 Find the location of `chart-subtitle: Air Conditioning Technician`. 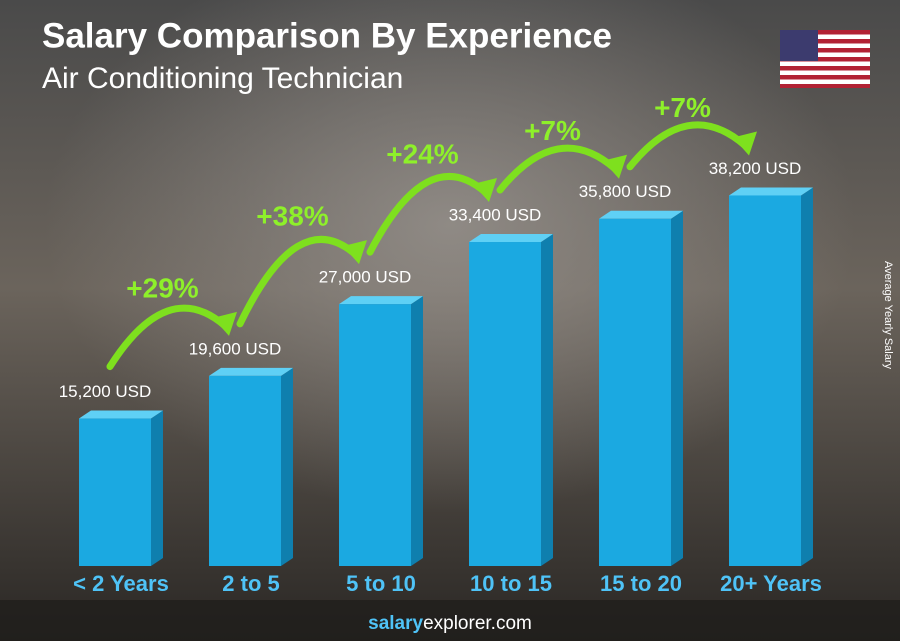

chart-subtitle: Air Conditioning Technician is located at coordinates (222, 78).